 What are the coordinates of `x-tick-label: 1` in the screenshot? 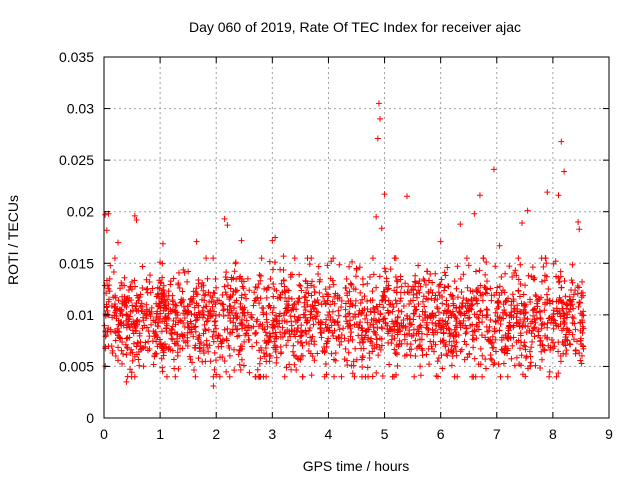 It's located at (160, 434).